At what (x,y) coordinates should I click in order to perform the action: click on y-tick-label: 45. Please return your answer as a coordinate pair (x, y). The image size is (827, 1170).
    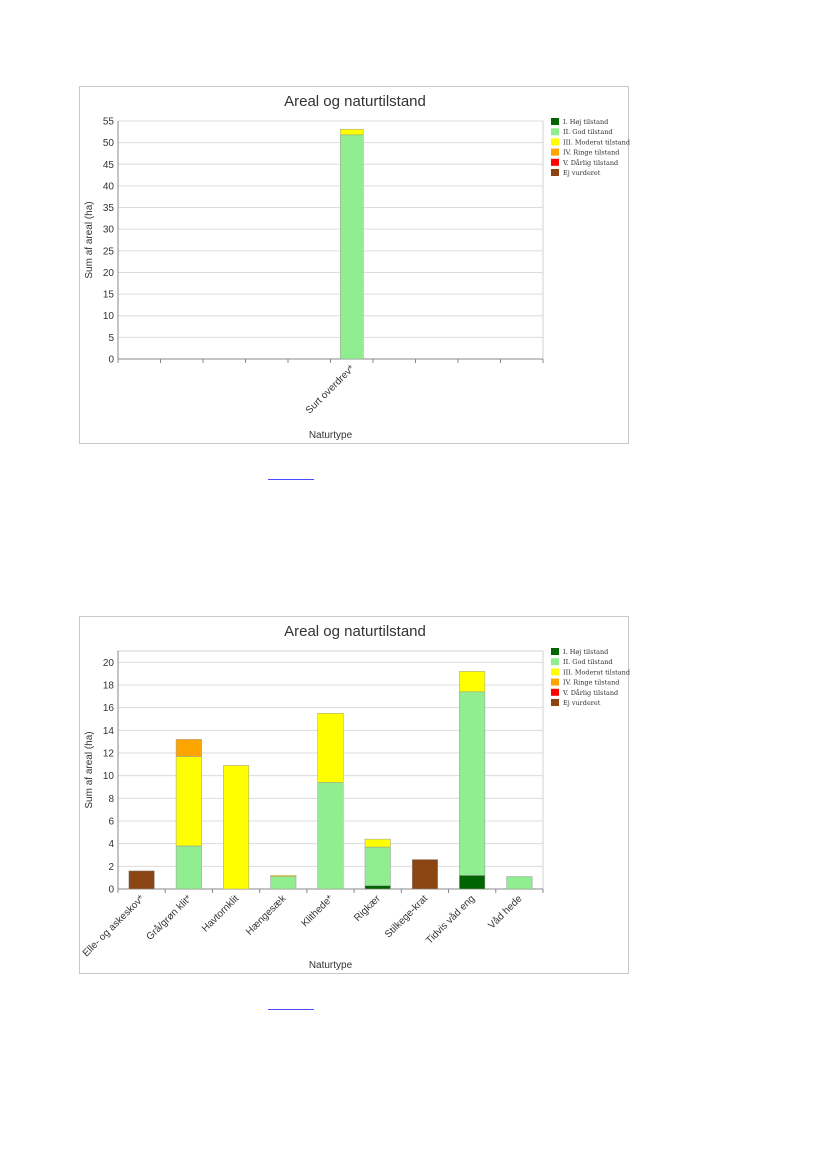
    Looking at the image, I should click on (109, 165).